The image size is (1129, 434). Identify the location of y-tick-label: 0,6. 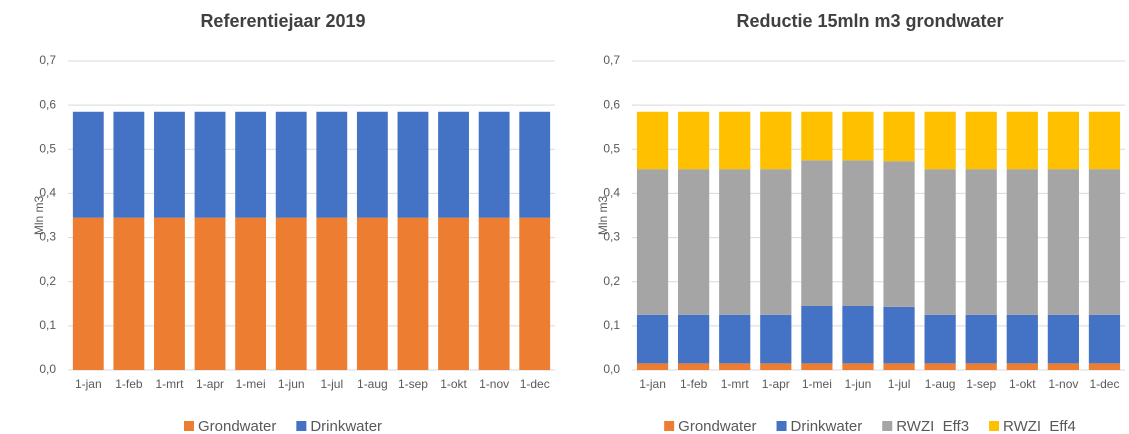
(611, 104).